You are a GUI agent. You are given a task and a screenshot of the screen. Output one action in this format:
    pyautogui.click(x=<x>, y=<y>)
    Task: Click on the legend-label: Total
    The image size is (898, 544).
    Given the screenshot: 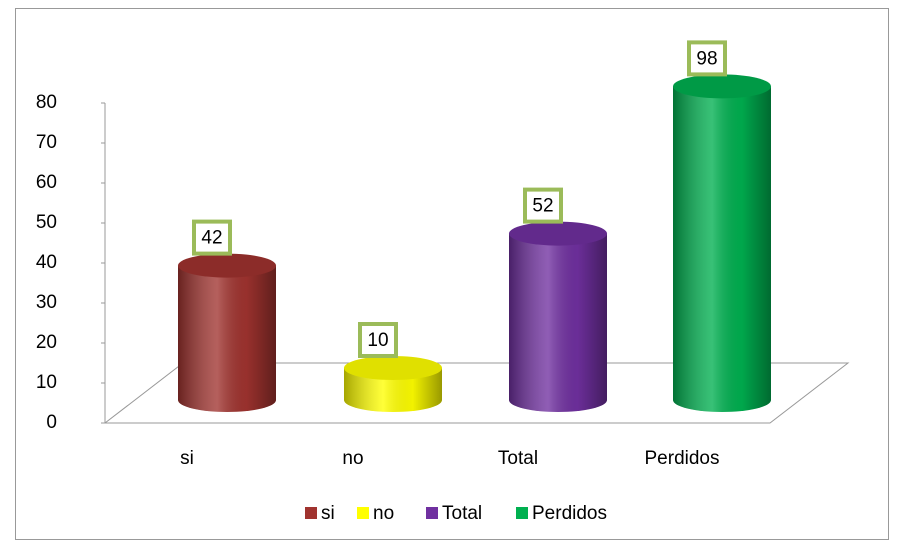 What is the action you would take?
    pyautogui.click(x=462, y=513)
    